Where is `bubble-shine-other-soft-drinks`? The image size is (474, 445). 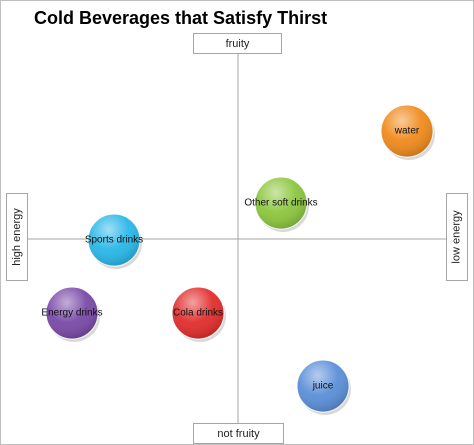
bubble-shine-other-soft-drinks is located at coordinates (281, 203).